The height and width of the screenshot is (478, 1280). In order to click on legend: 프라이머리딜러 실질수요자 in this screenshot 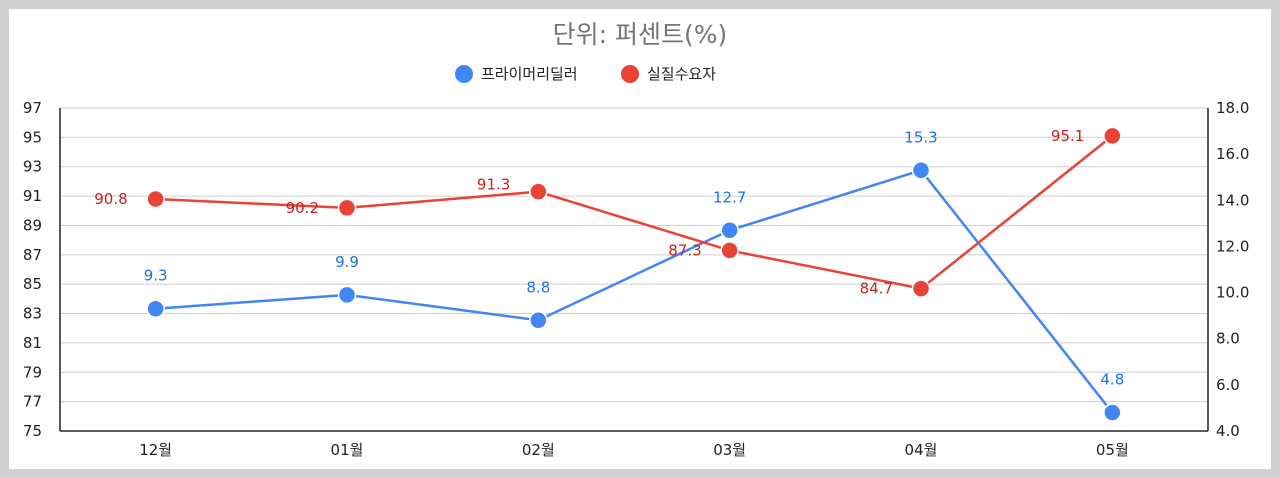, I will do `click(585, 74)`.